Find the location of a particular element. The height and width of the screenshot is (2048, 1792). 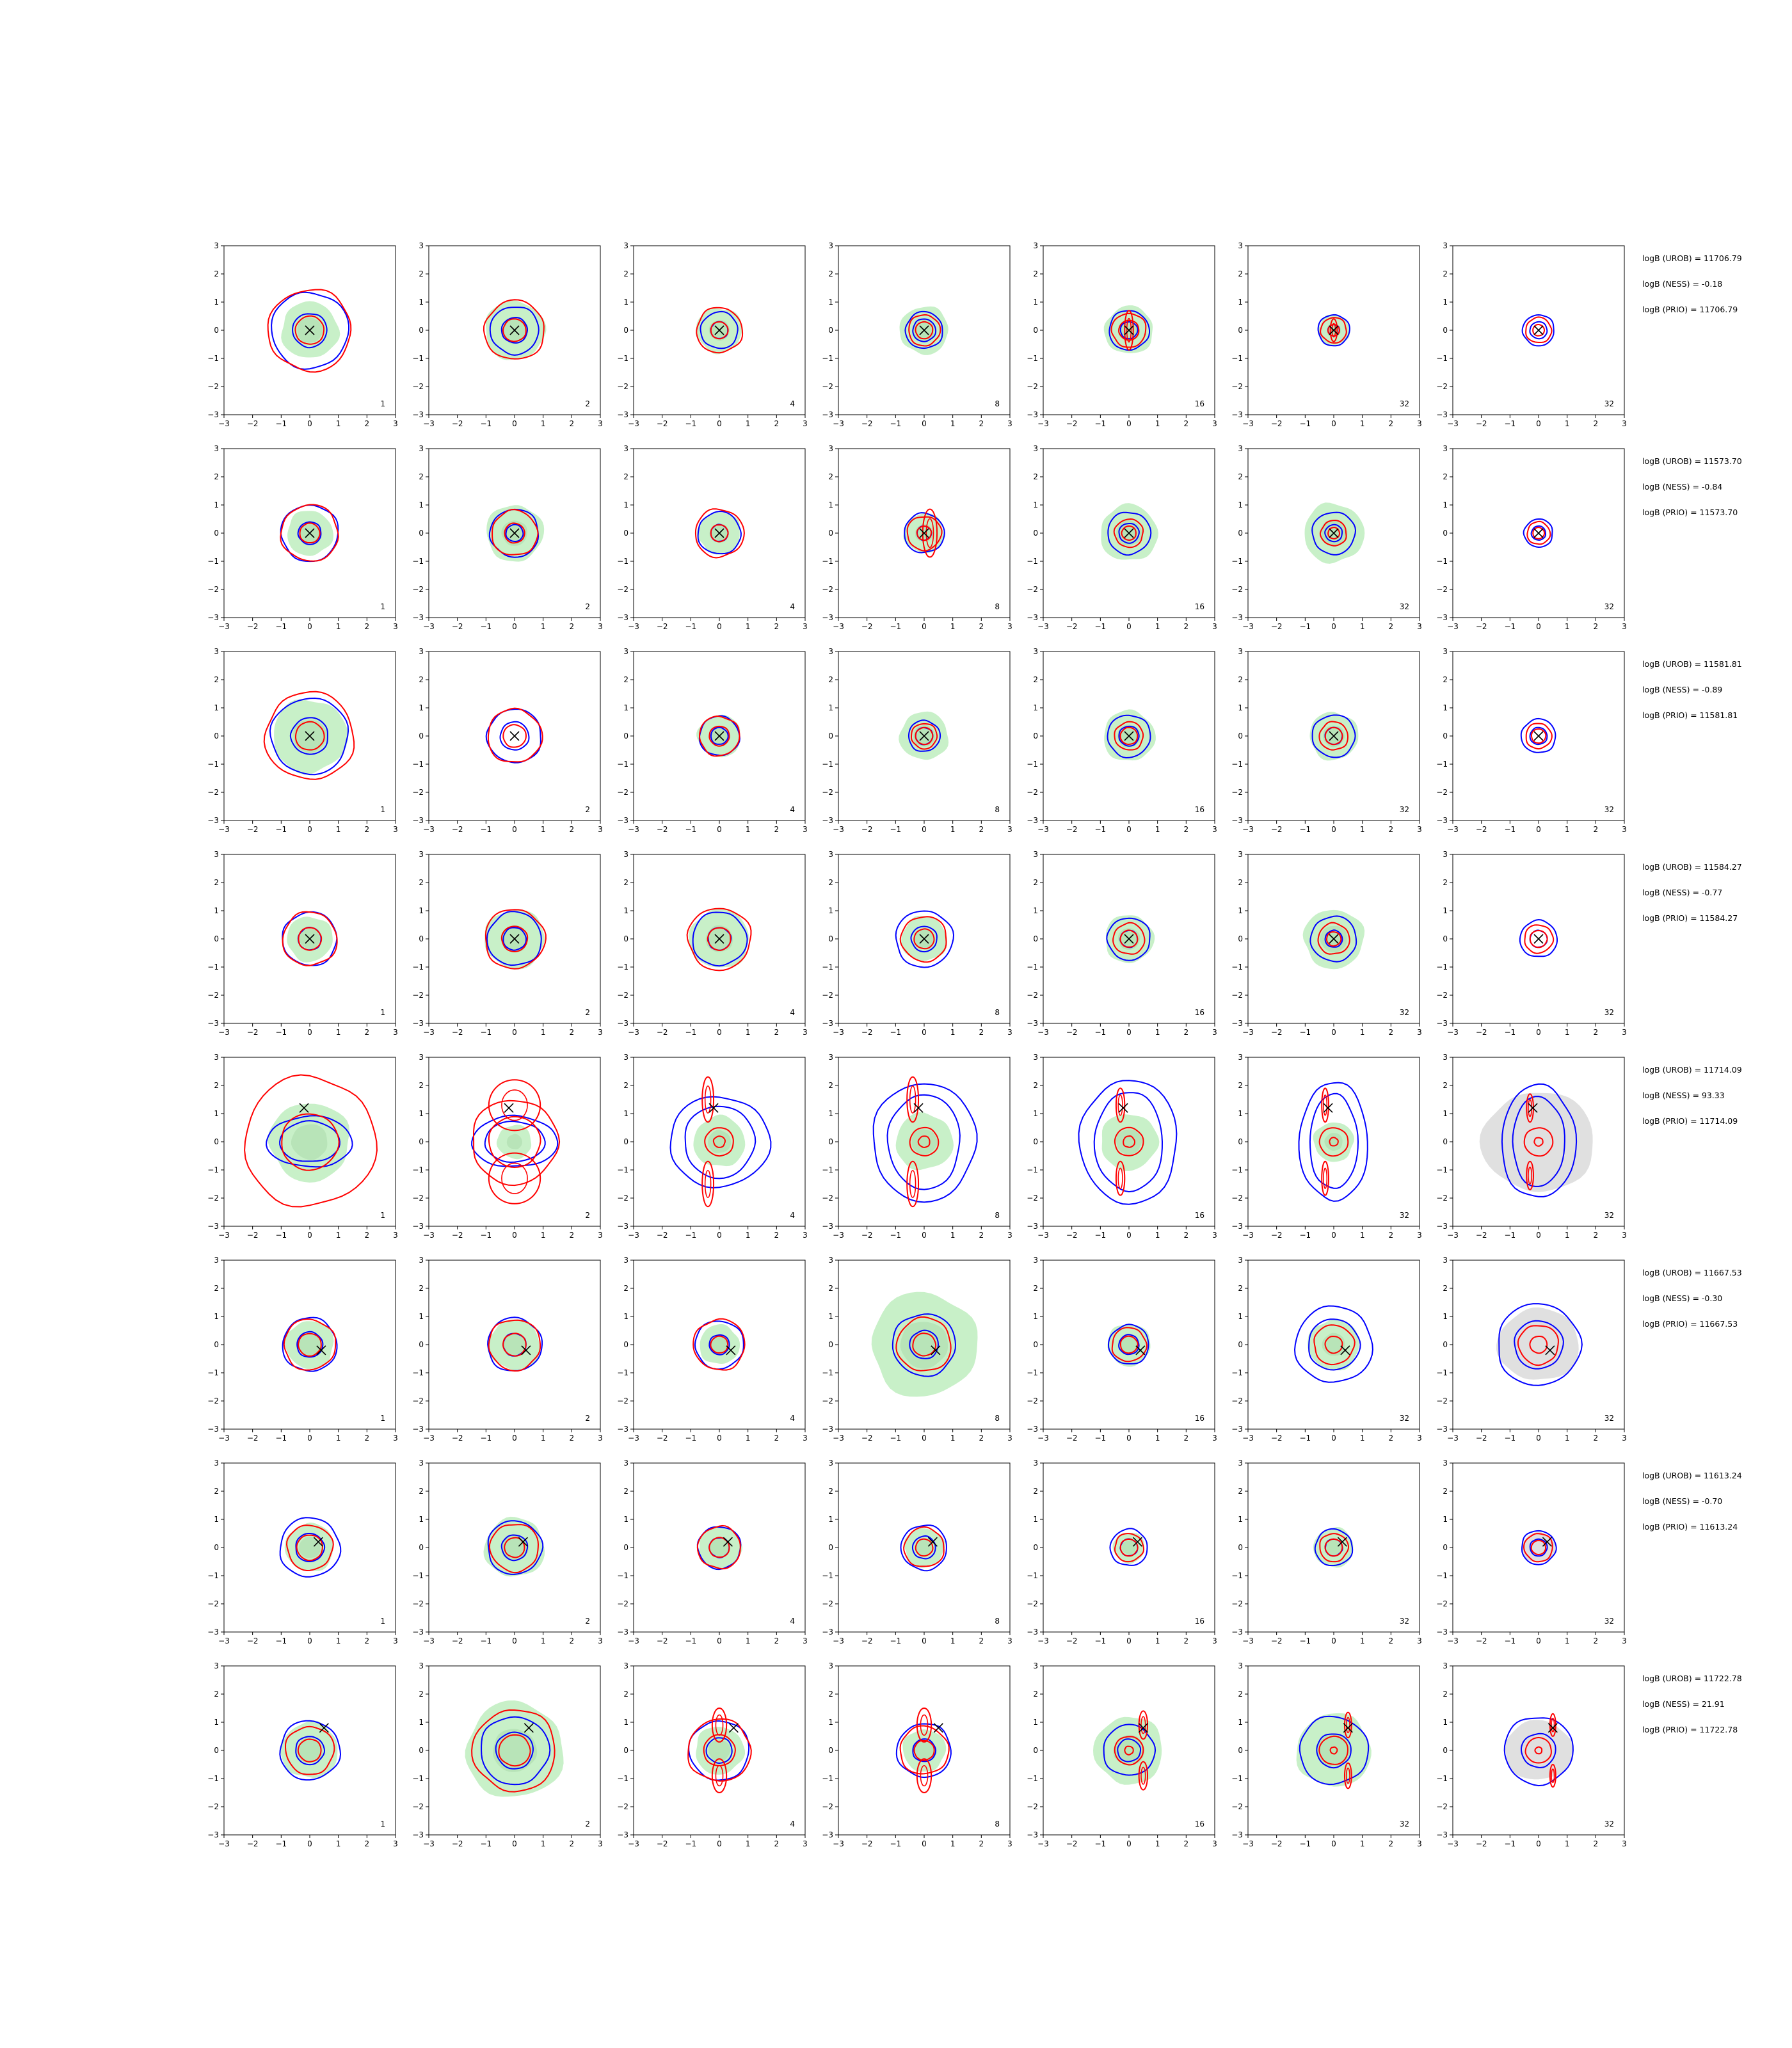

panel-r3-c1: −3−3 −2 −2 −1 −1 0 0 1 1 2 2 3 3 1 is located at coordinates (302, 740).